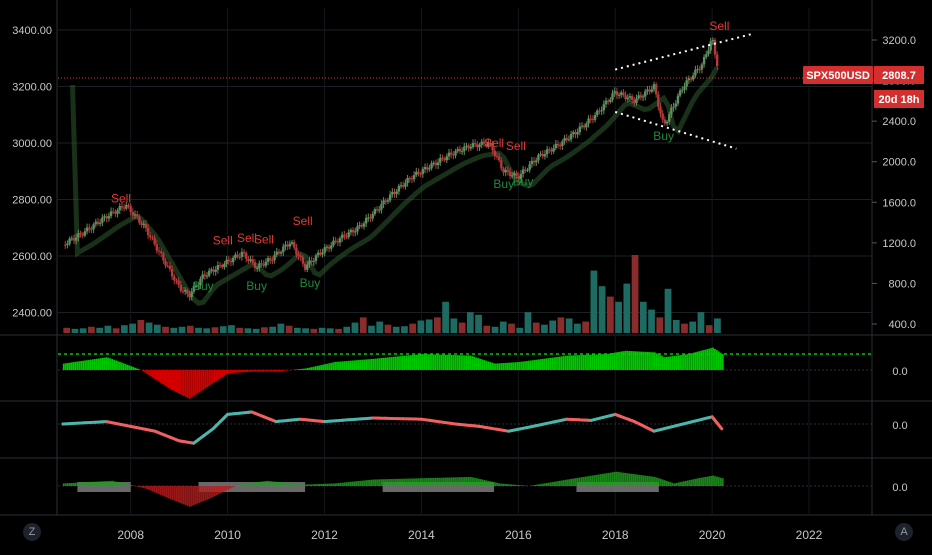 The image size is (932, 555). I want to click on auto-scale-button: A, so click(904, 532).